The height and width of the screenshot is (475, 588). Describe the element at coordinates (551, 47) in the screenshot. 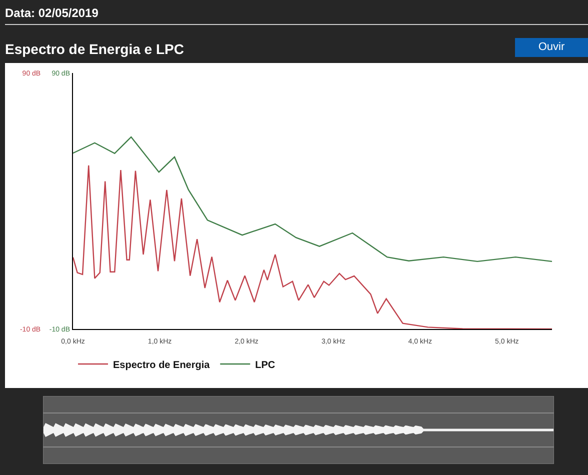

I see `text: Ouvir` at that location.